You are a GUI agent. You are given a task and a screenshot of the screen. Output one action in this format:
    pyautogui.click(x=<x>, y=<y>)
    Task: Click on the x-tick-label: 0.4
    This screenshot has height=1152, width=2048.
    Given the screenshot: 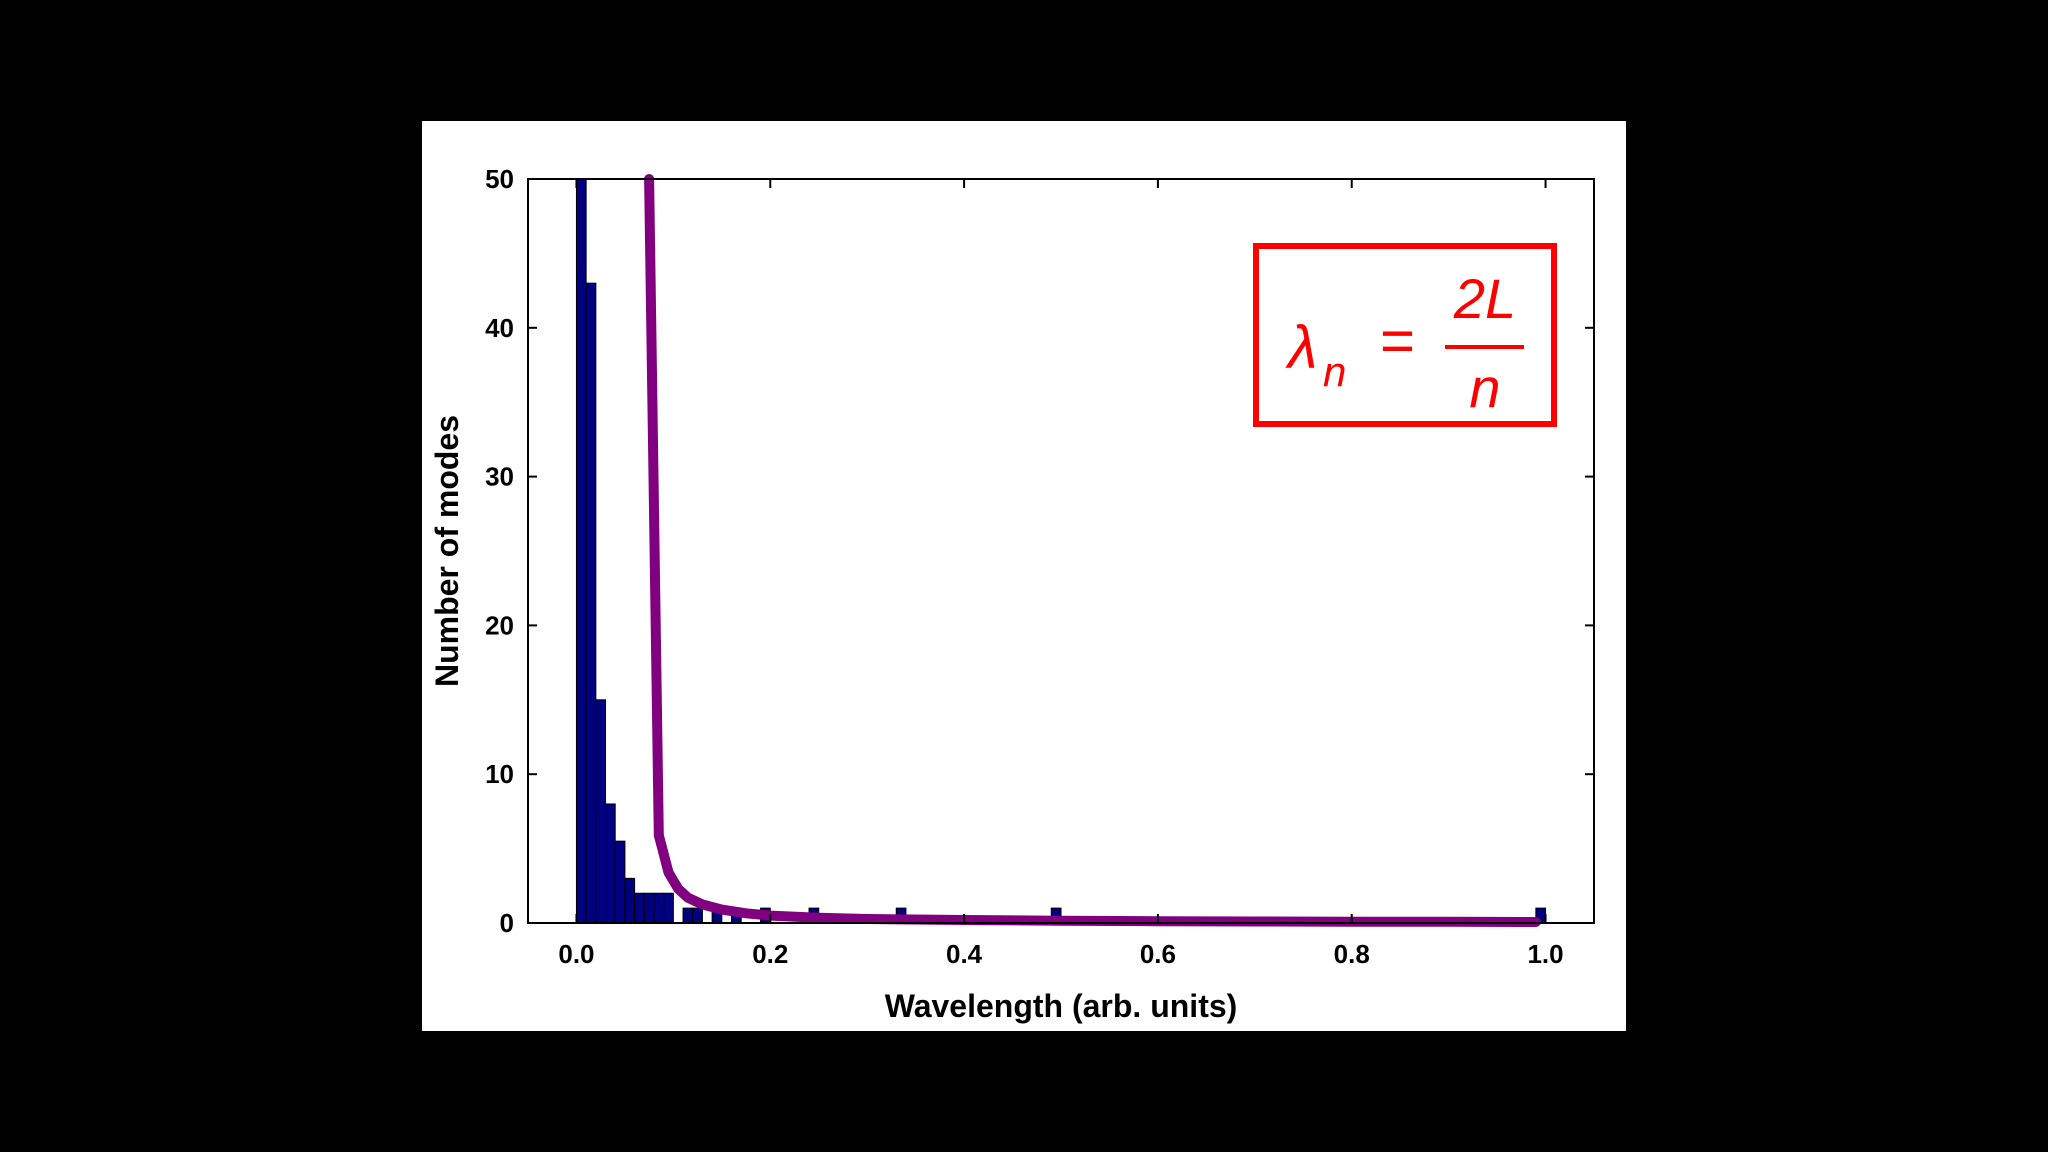 What is the action you would take?
    pyautogui.click(x=964, y=954)
    